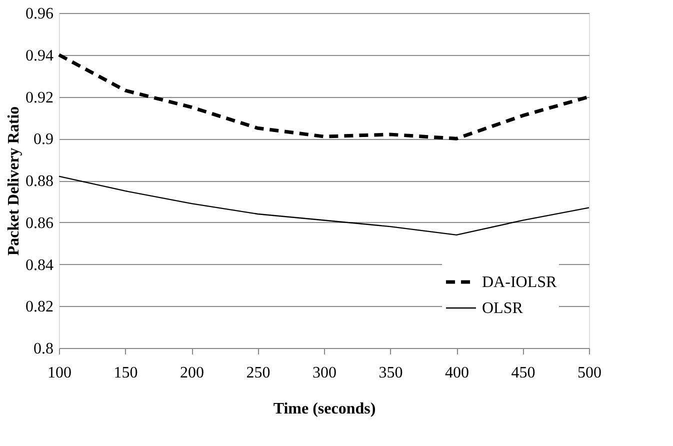 The width and height of the screenshot is (673, 446). What do you see at coordinates (519, 282) in the screenshot?
I see `legend-label: DA-IOLSR` at bounding box center [519, 282].